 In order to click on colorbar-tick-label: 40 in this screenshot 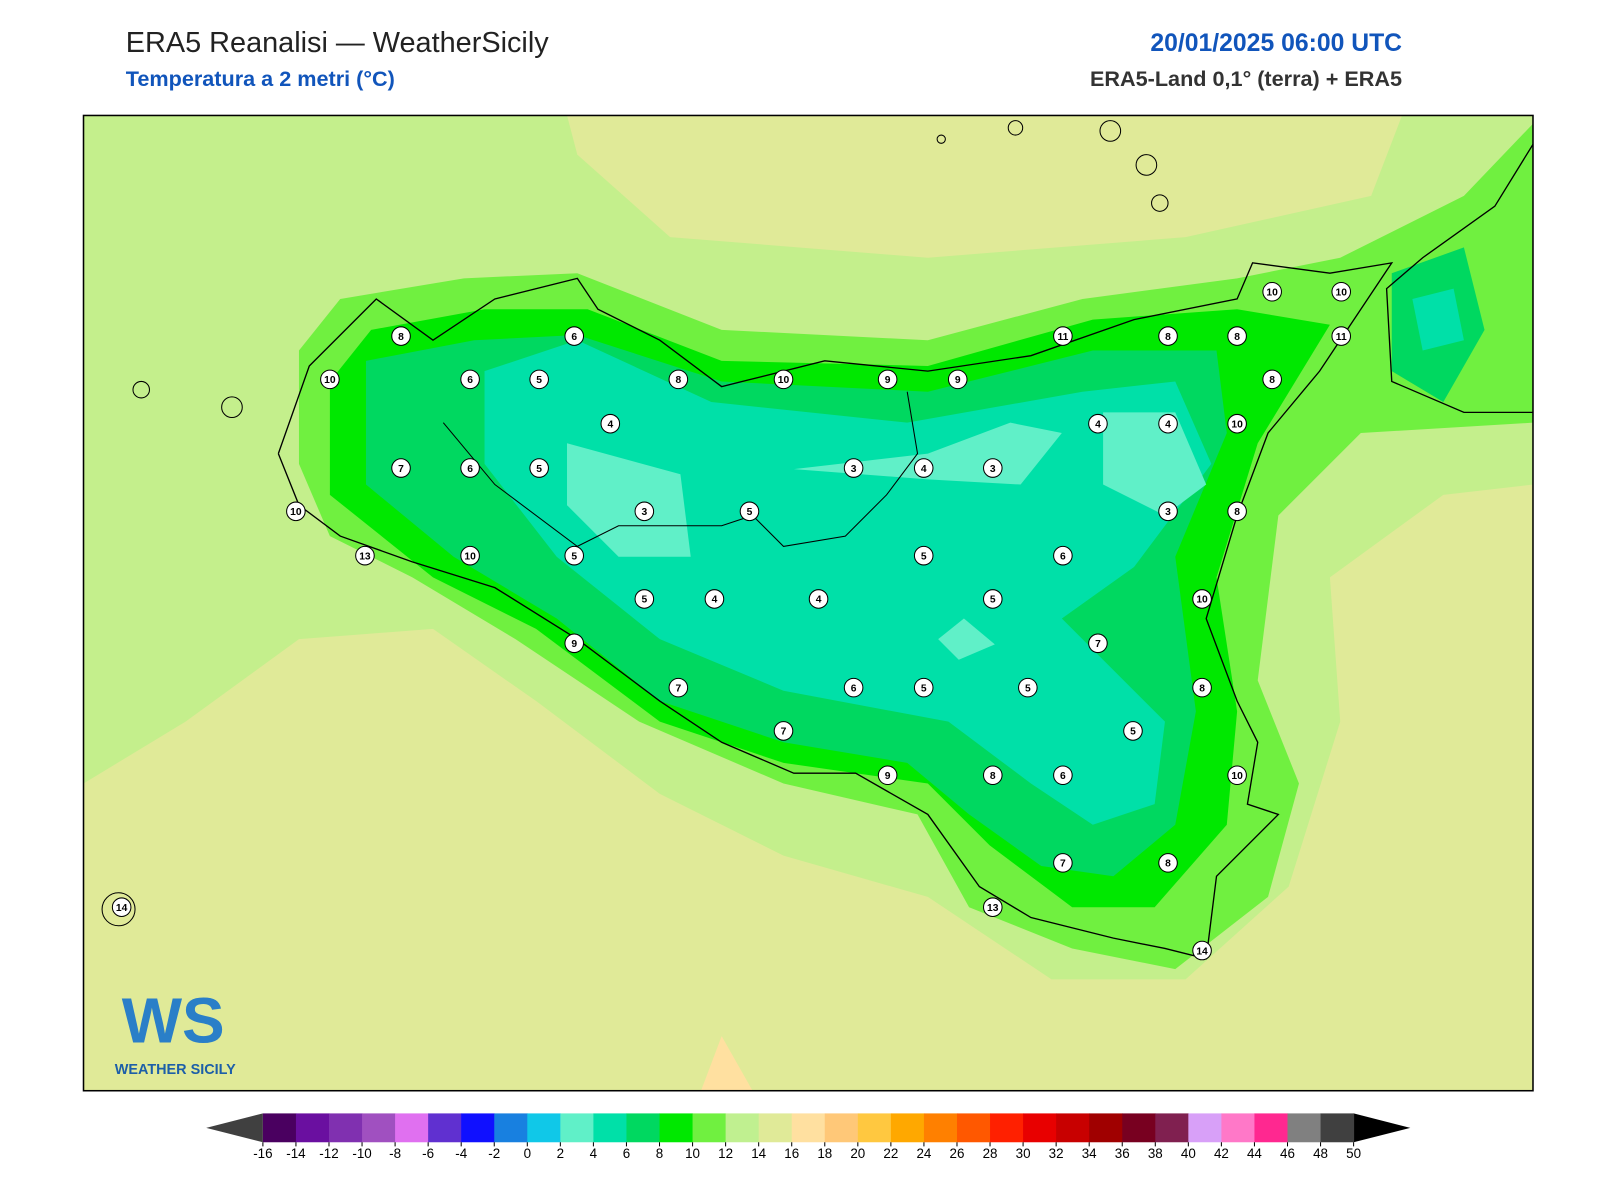, I will do `click(1188, 1153)`.